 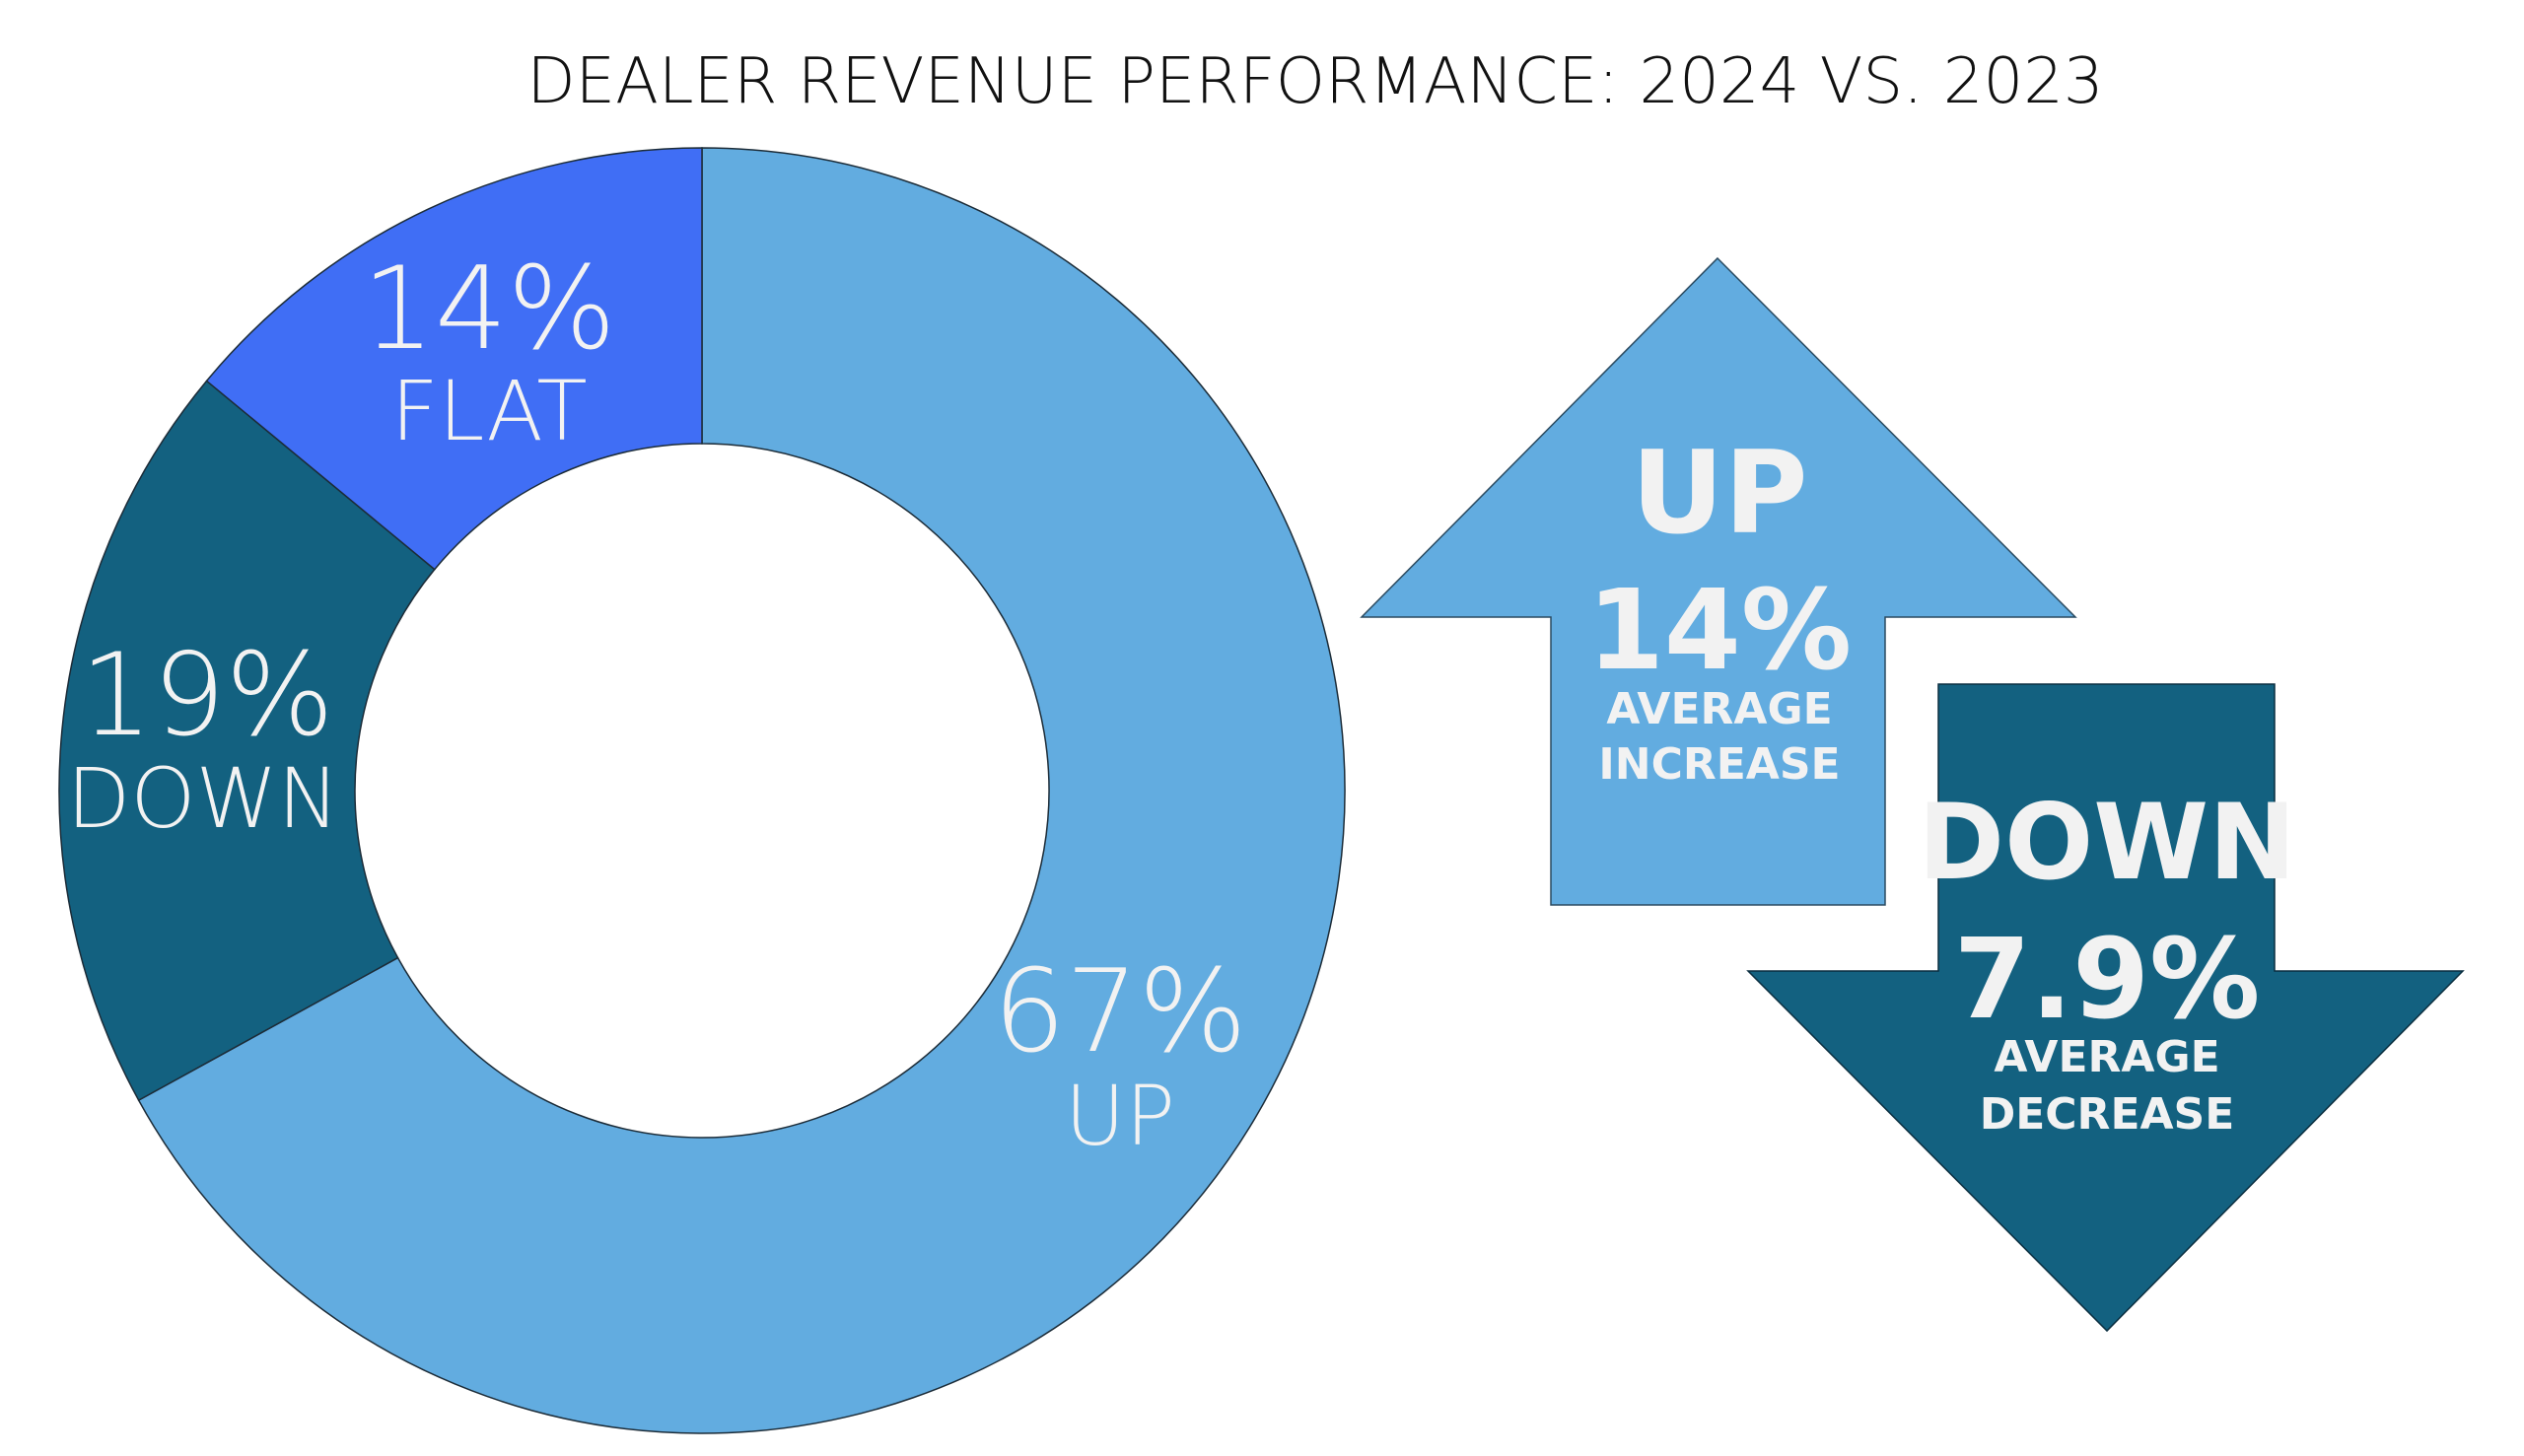 I want to click on slice-label-down: DOWN, so click(x=204, y=798).